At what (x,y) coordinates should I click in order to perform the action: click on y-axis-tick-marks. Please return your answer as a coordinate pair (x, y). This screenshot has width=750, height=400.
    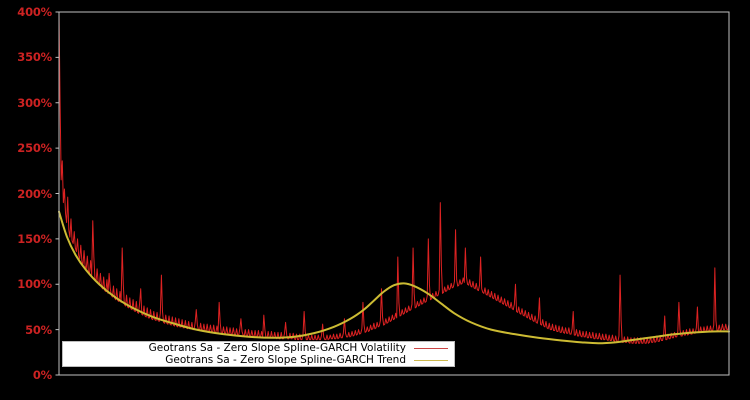
    Looking at the image, I should click on (57, 193).